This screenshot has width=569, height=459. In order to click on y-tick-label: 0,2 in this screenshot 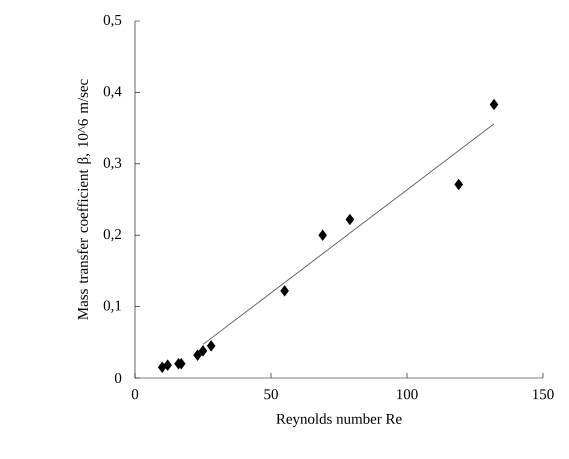, I will do `click(112, 235)`.